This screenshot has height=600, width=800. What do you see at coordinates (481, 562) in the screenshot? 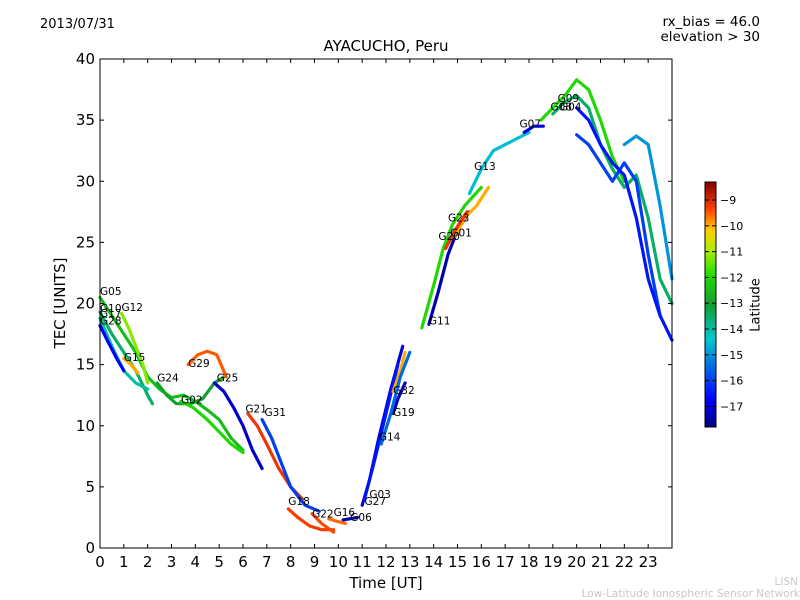
I see `x-tick-label: 16` at bounding box center [481, 562].